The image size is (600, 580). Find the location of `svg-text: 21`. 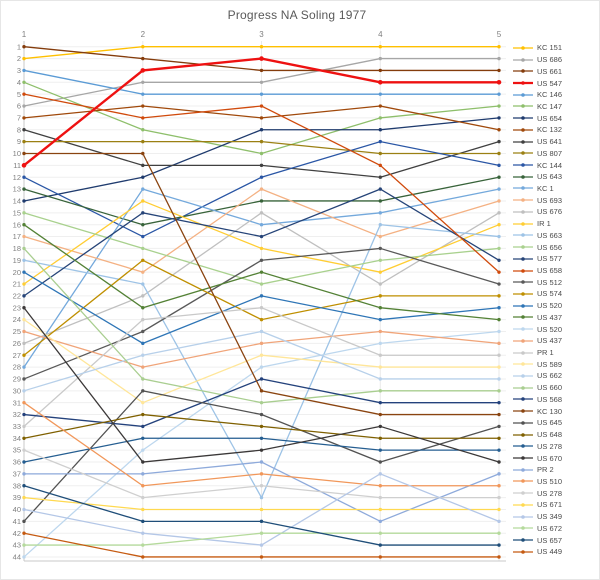

svg-text: 21 is located at coordinates (17, 284).